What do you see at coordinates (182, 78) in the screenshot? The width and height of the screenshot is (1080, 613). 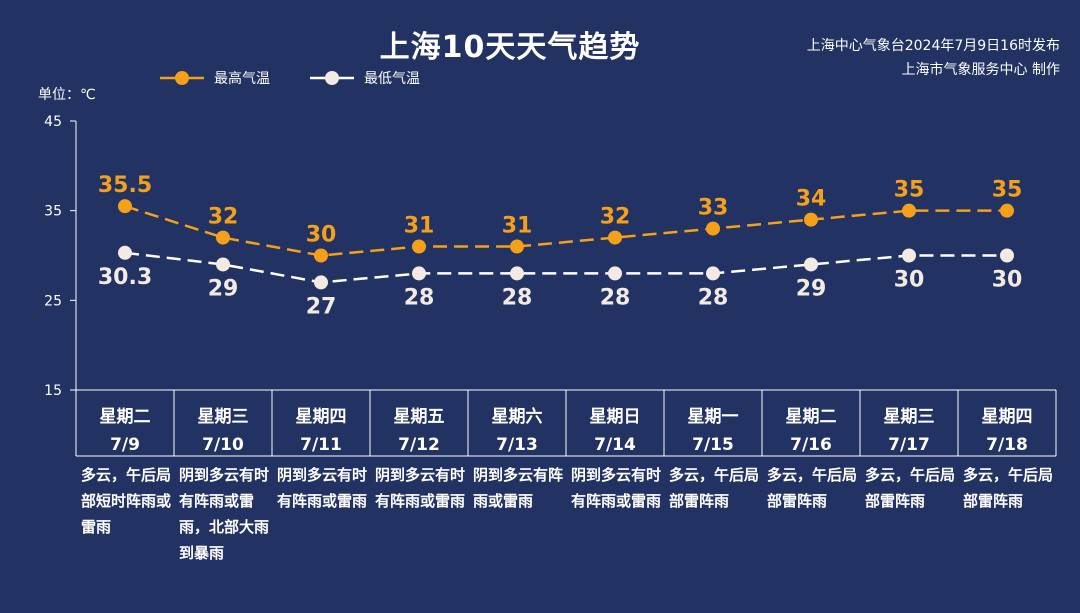 I see `legend-swatch-high` at bounding box center [182, 78].